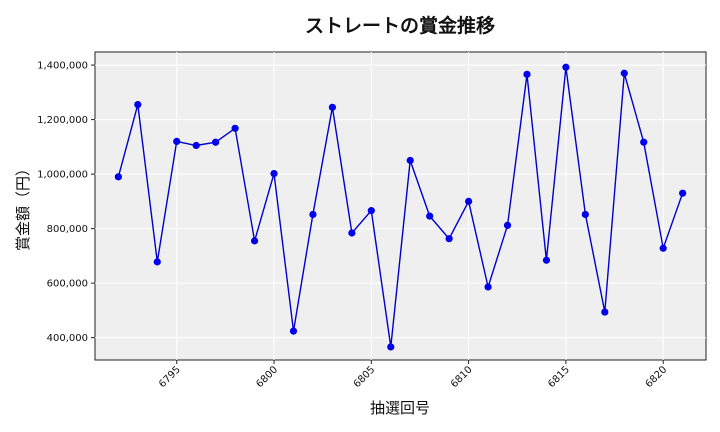 This screenshot has height=432, width=720. I want to click on chart-title: ストレートの賞金推移, so click(400, 25).